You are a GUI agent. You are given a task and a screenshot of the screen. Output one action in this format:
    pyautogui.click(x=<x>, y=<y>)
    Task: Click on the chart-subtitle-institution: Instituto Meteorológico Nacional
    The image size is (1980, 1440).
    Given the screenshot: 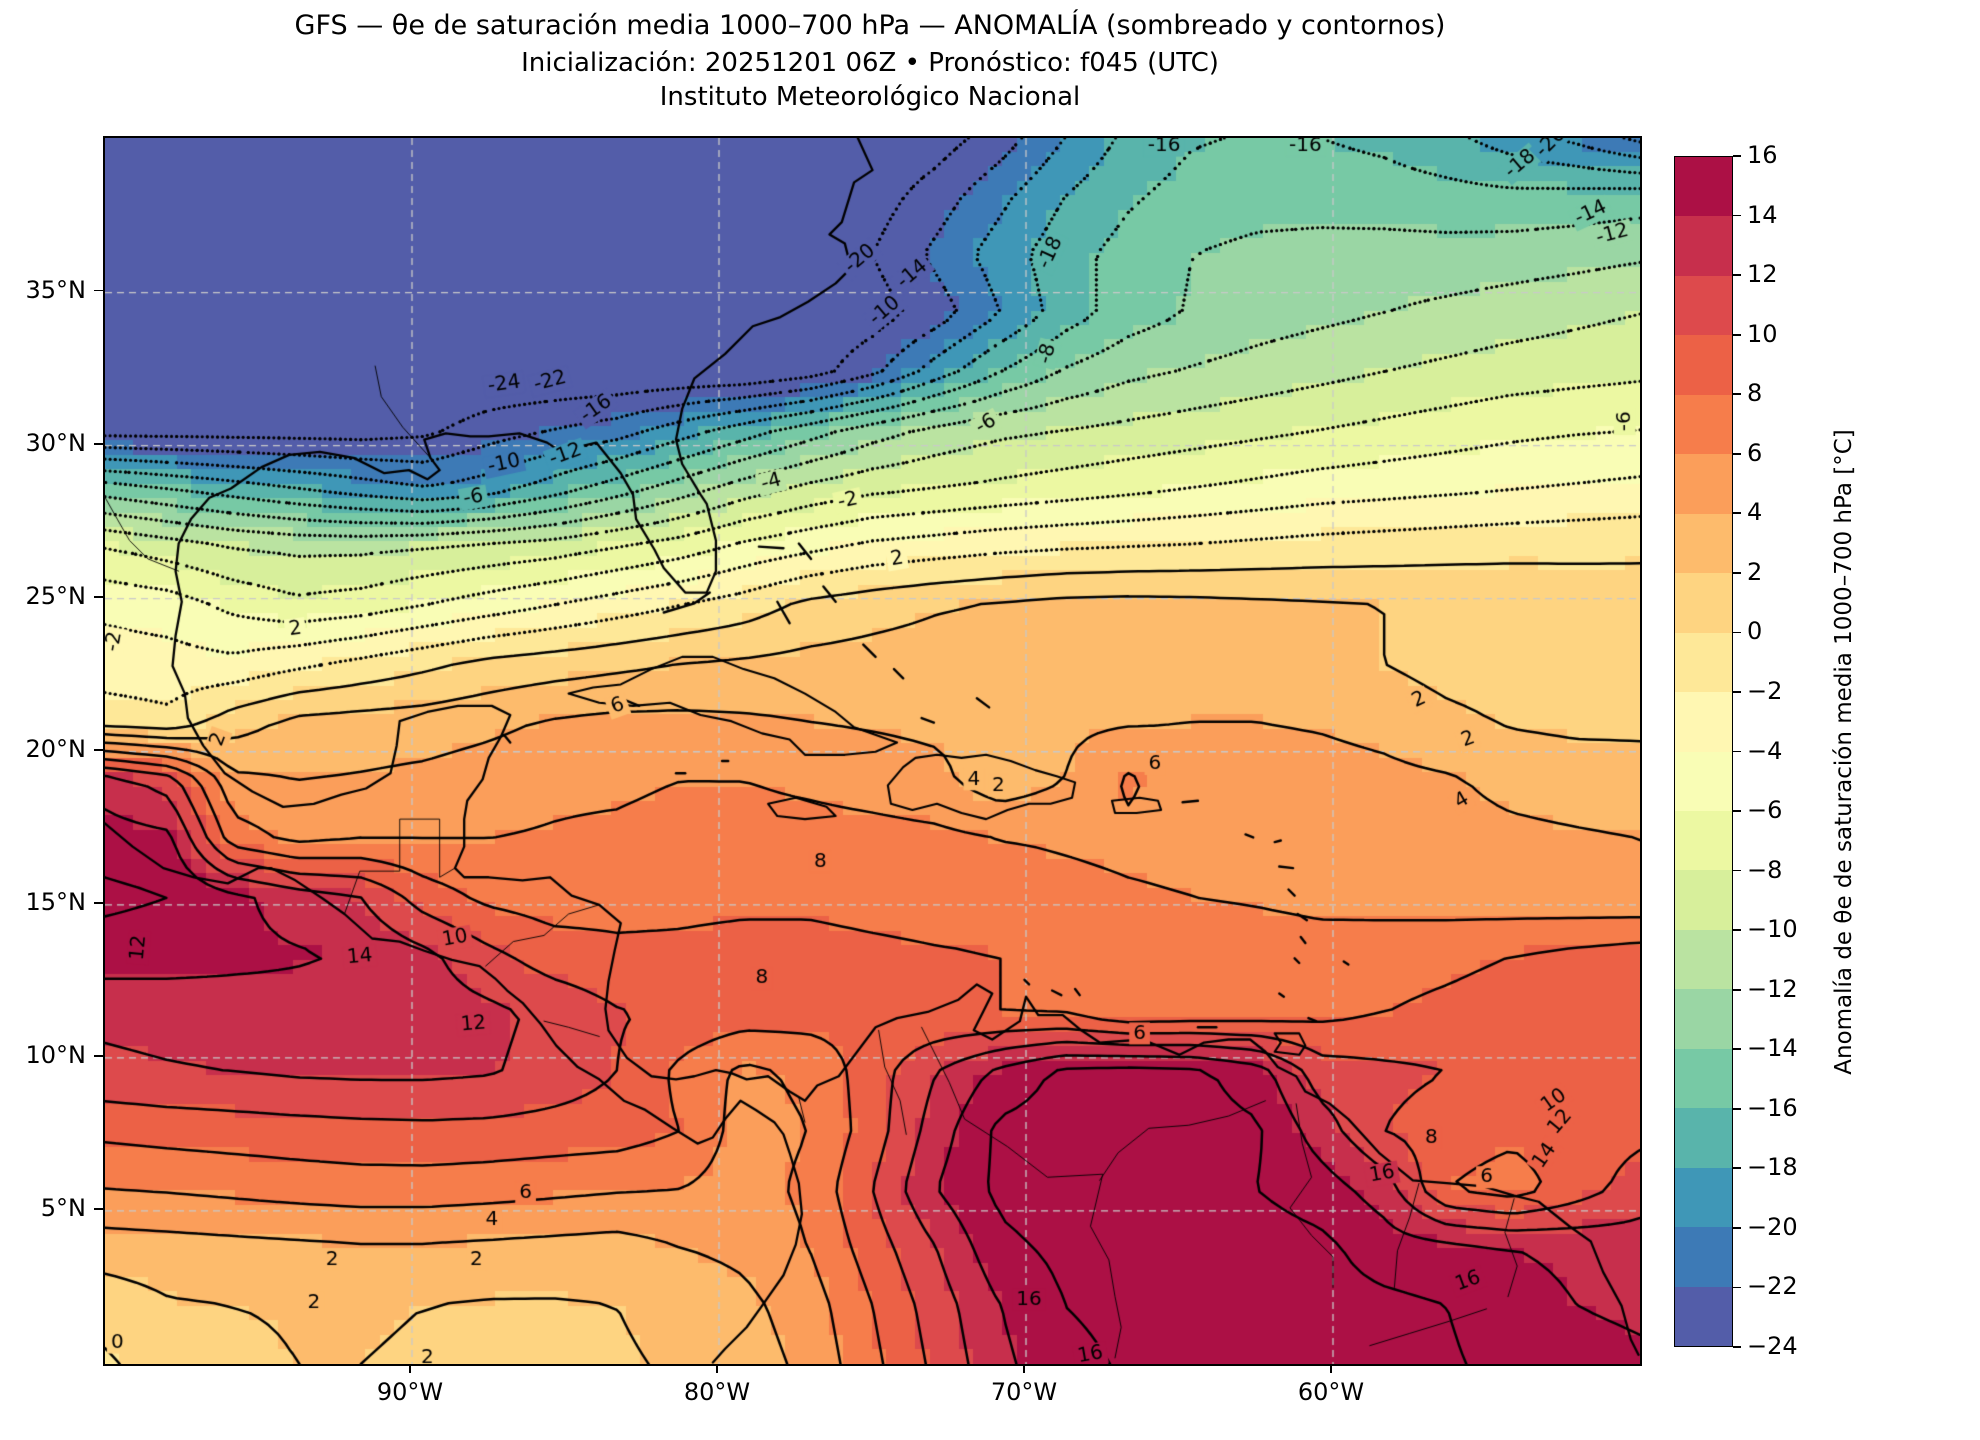 What is the action you would take?
    pyautogui.click(x=870, y=97)
    